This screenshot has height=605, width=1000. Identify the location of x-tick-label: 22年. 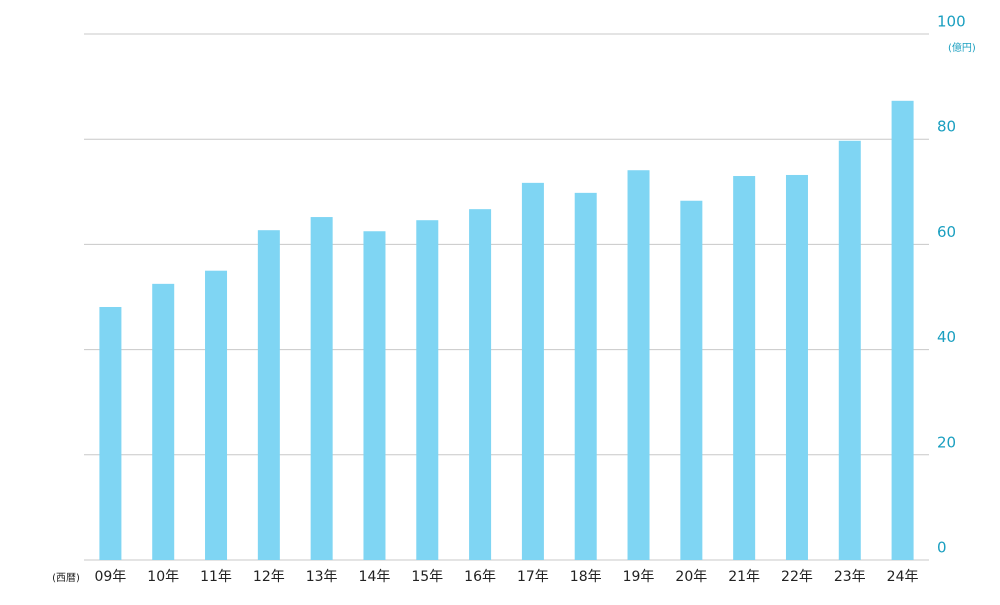
(797, 577).